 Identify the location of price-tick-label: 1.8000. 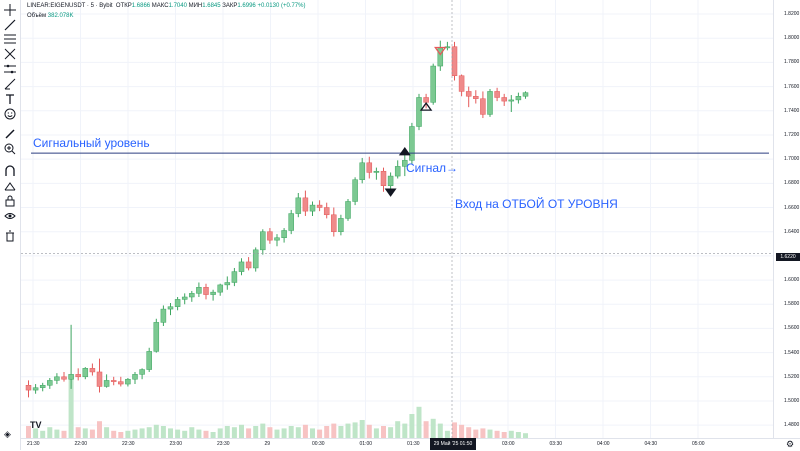
(792, 38).